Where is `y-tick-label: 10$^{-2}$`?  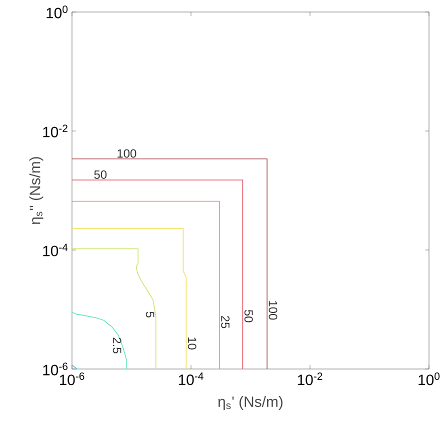
y-tick-label: 10$^{-2}$ is located at coordinates (55, 131).